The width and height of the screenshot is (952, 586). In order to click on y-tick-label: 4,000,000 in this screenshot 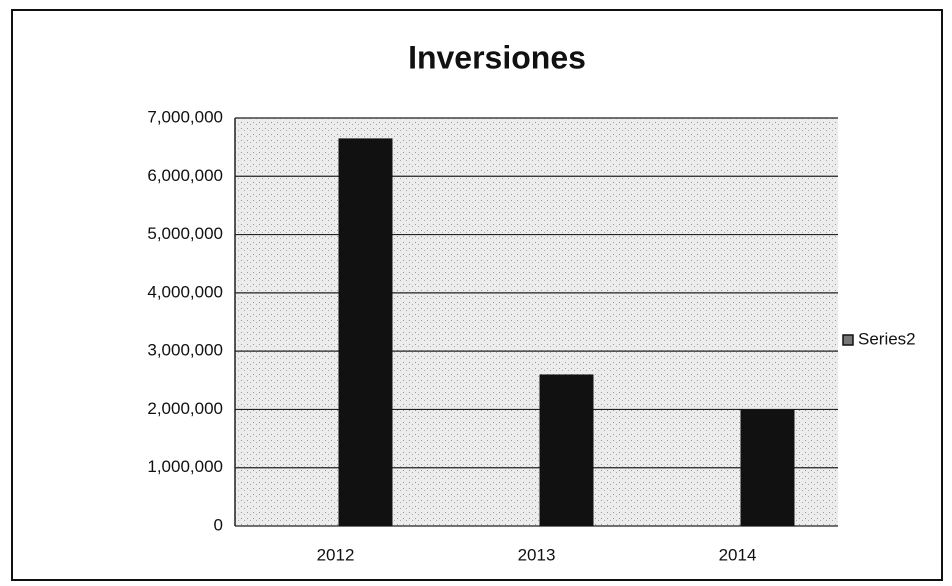, I will do `click(185, 291)`.